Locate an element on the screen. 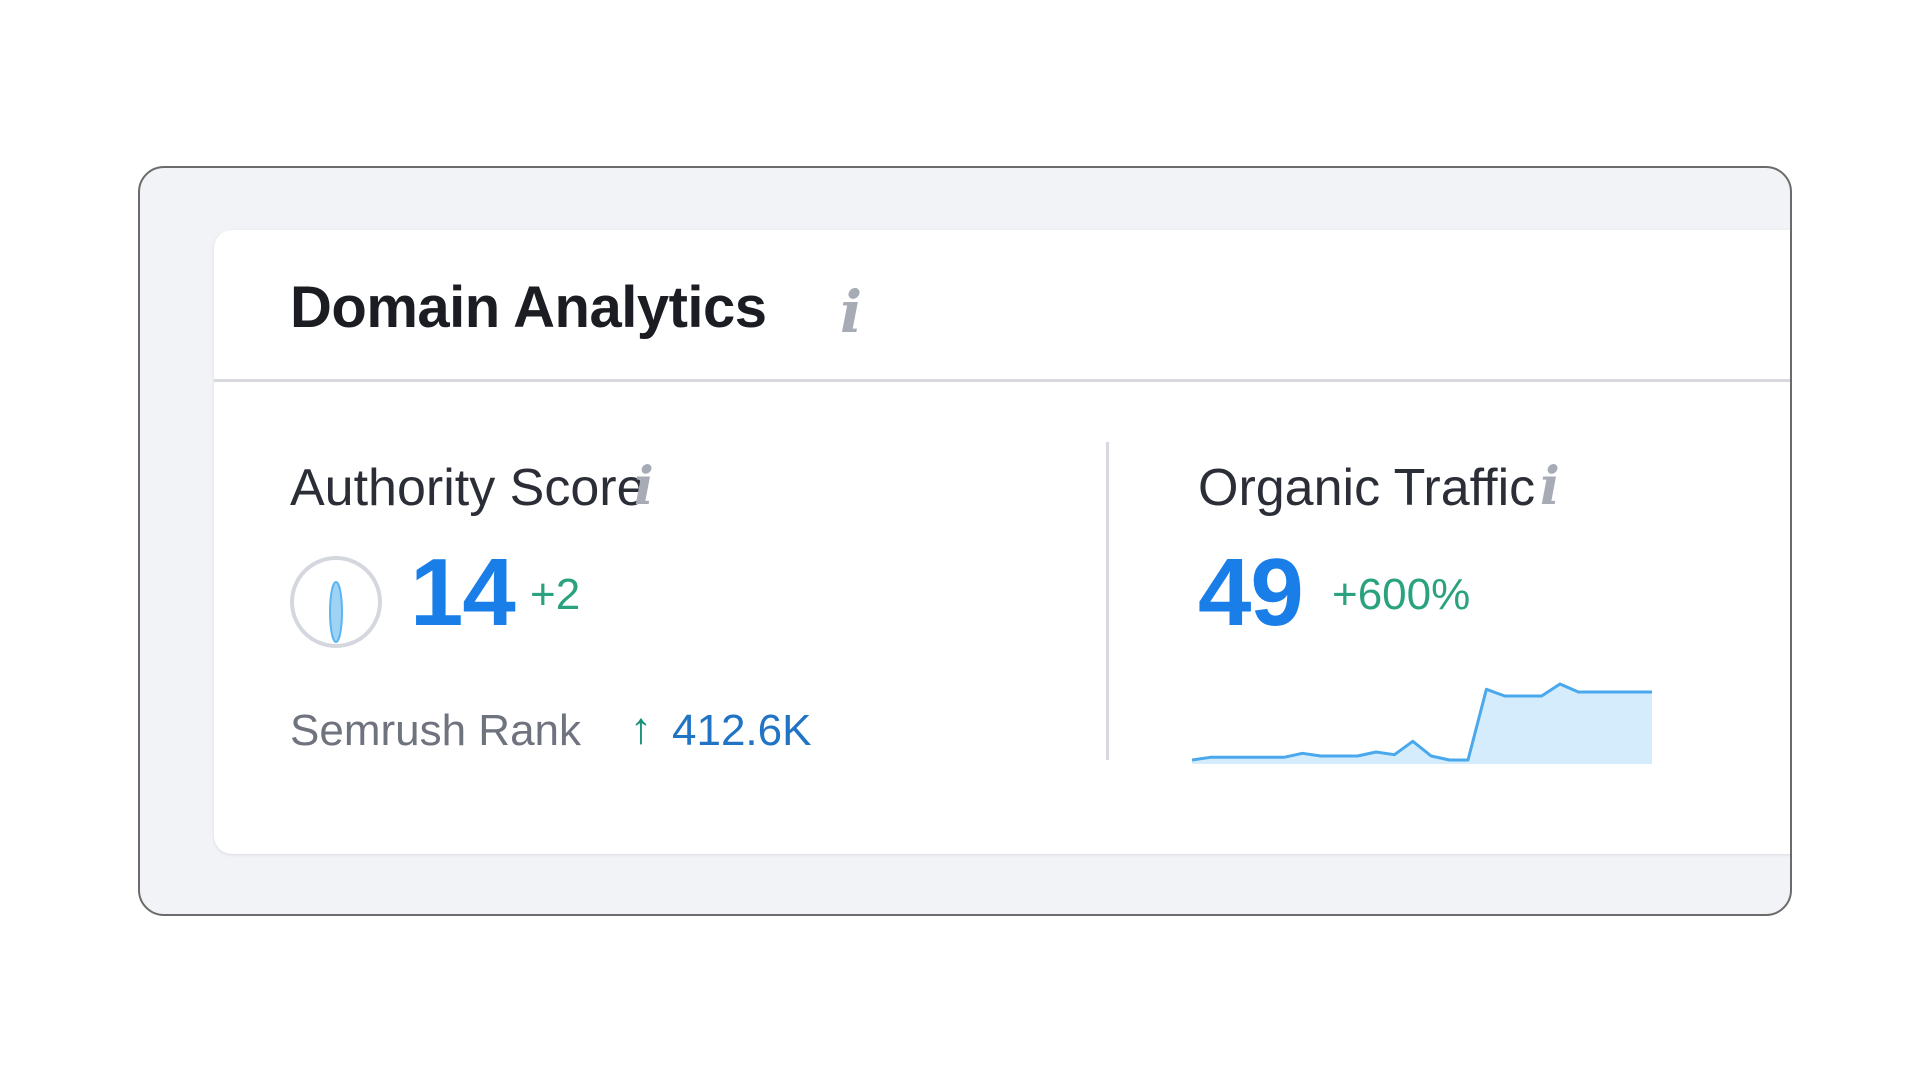  organic-traffic-info-icon: i is located at coordinates (1550, 486).